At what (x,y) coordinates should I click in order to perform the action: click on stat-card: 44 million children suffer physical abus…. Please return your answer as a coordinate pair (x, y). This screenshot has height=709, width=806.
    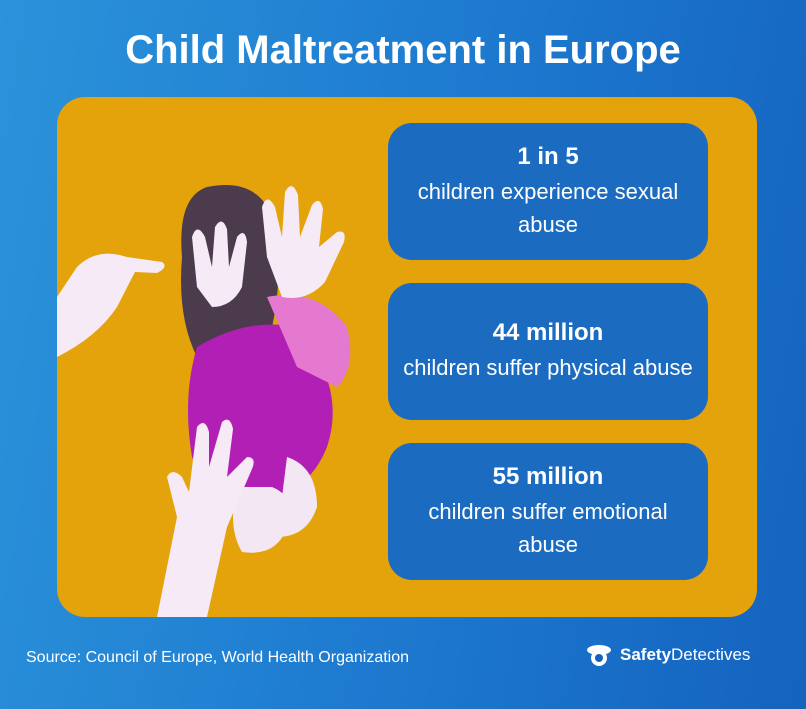
    Looking at the image, I should click on (548, 351).